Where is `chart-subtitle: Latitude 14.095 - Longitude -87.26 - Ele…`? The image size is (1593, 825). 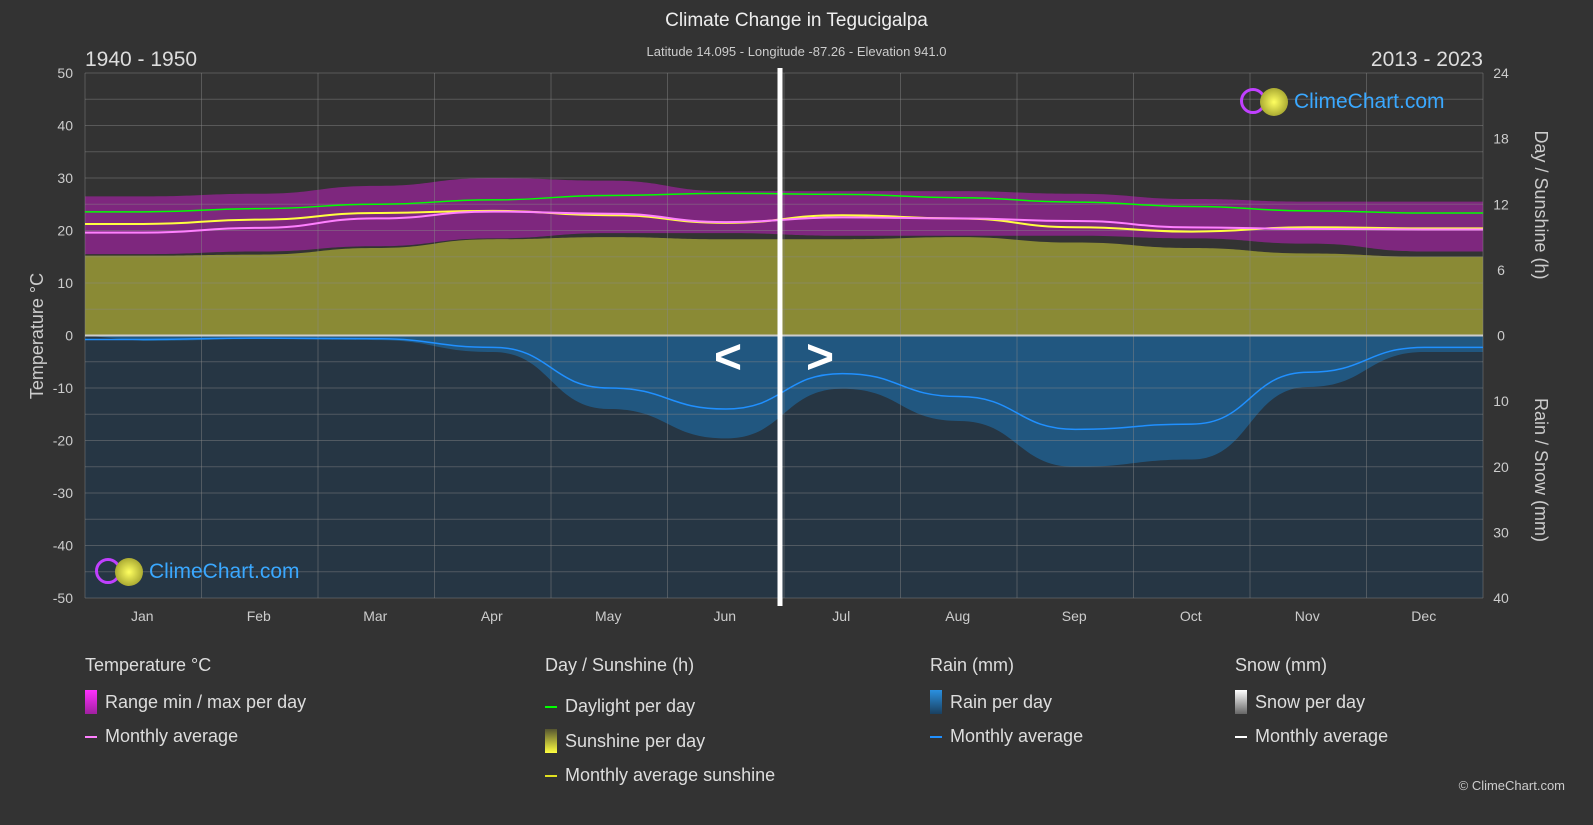 chart-subtitle: Latitude 14.095 - Longitude -87.26 - Ele… is located at coordinates (796, 51).